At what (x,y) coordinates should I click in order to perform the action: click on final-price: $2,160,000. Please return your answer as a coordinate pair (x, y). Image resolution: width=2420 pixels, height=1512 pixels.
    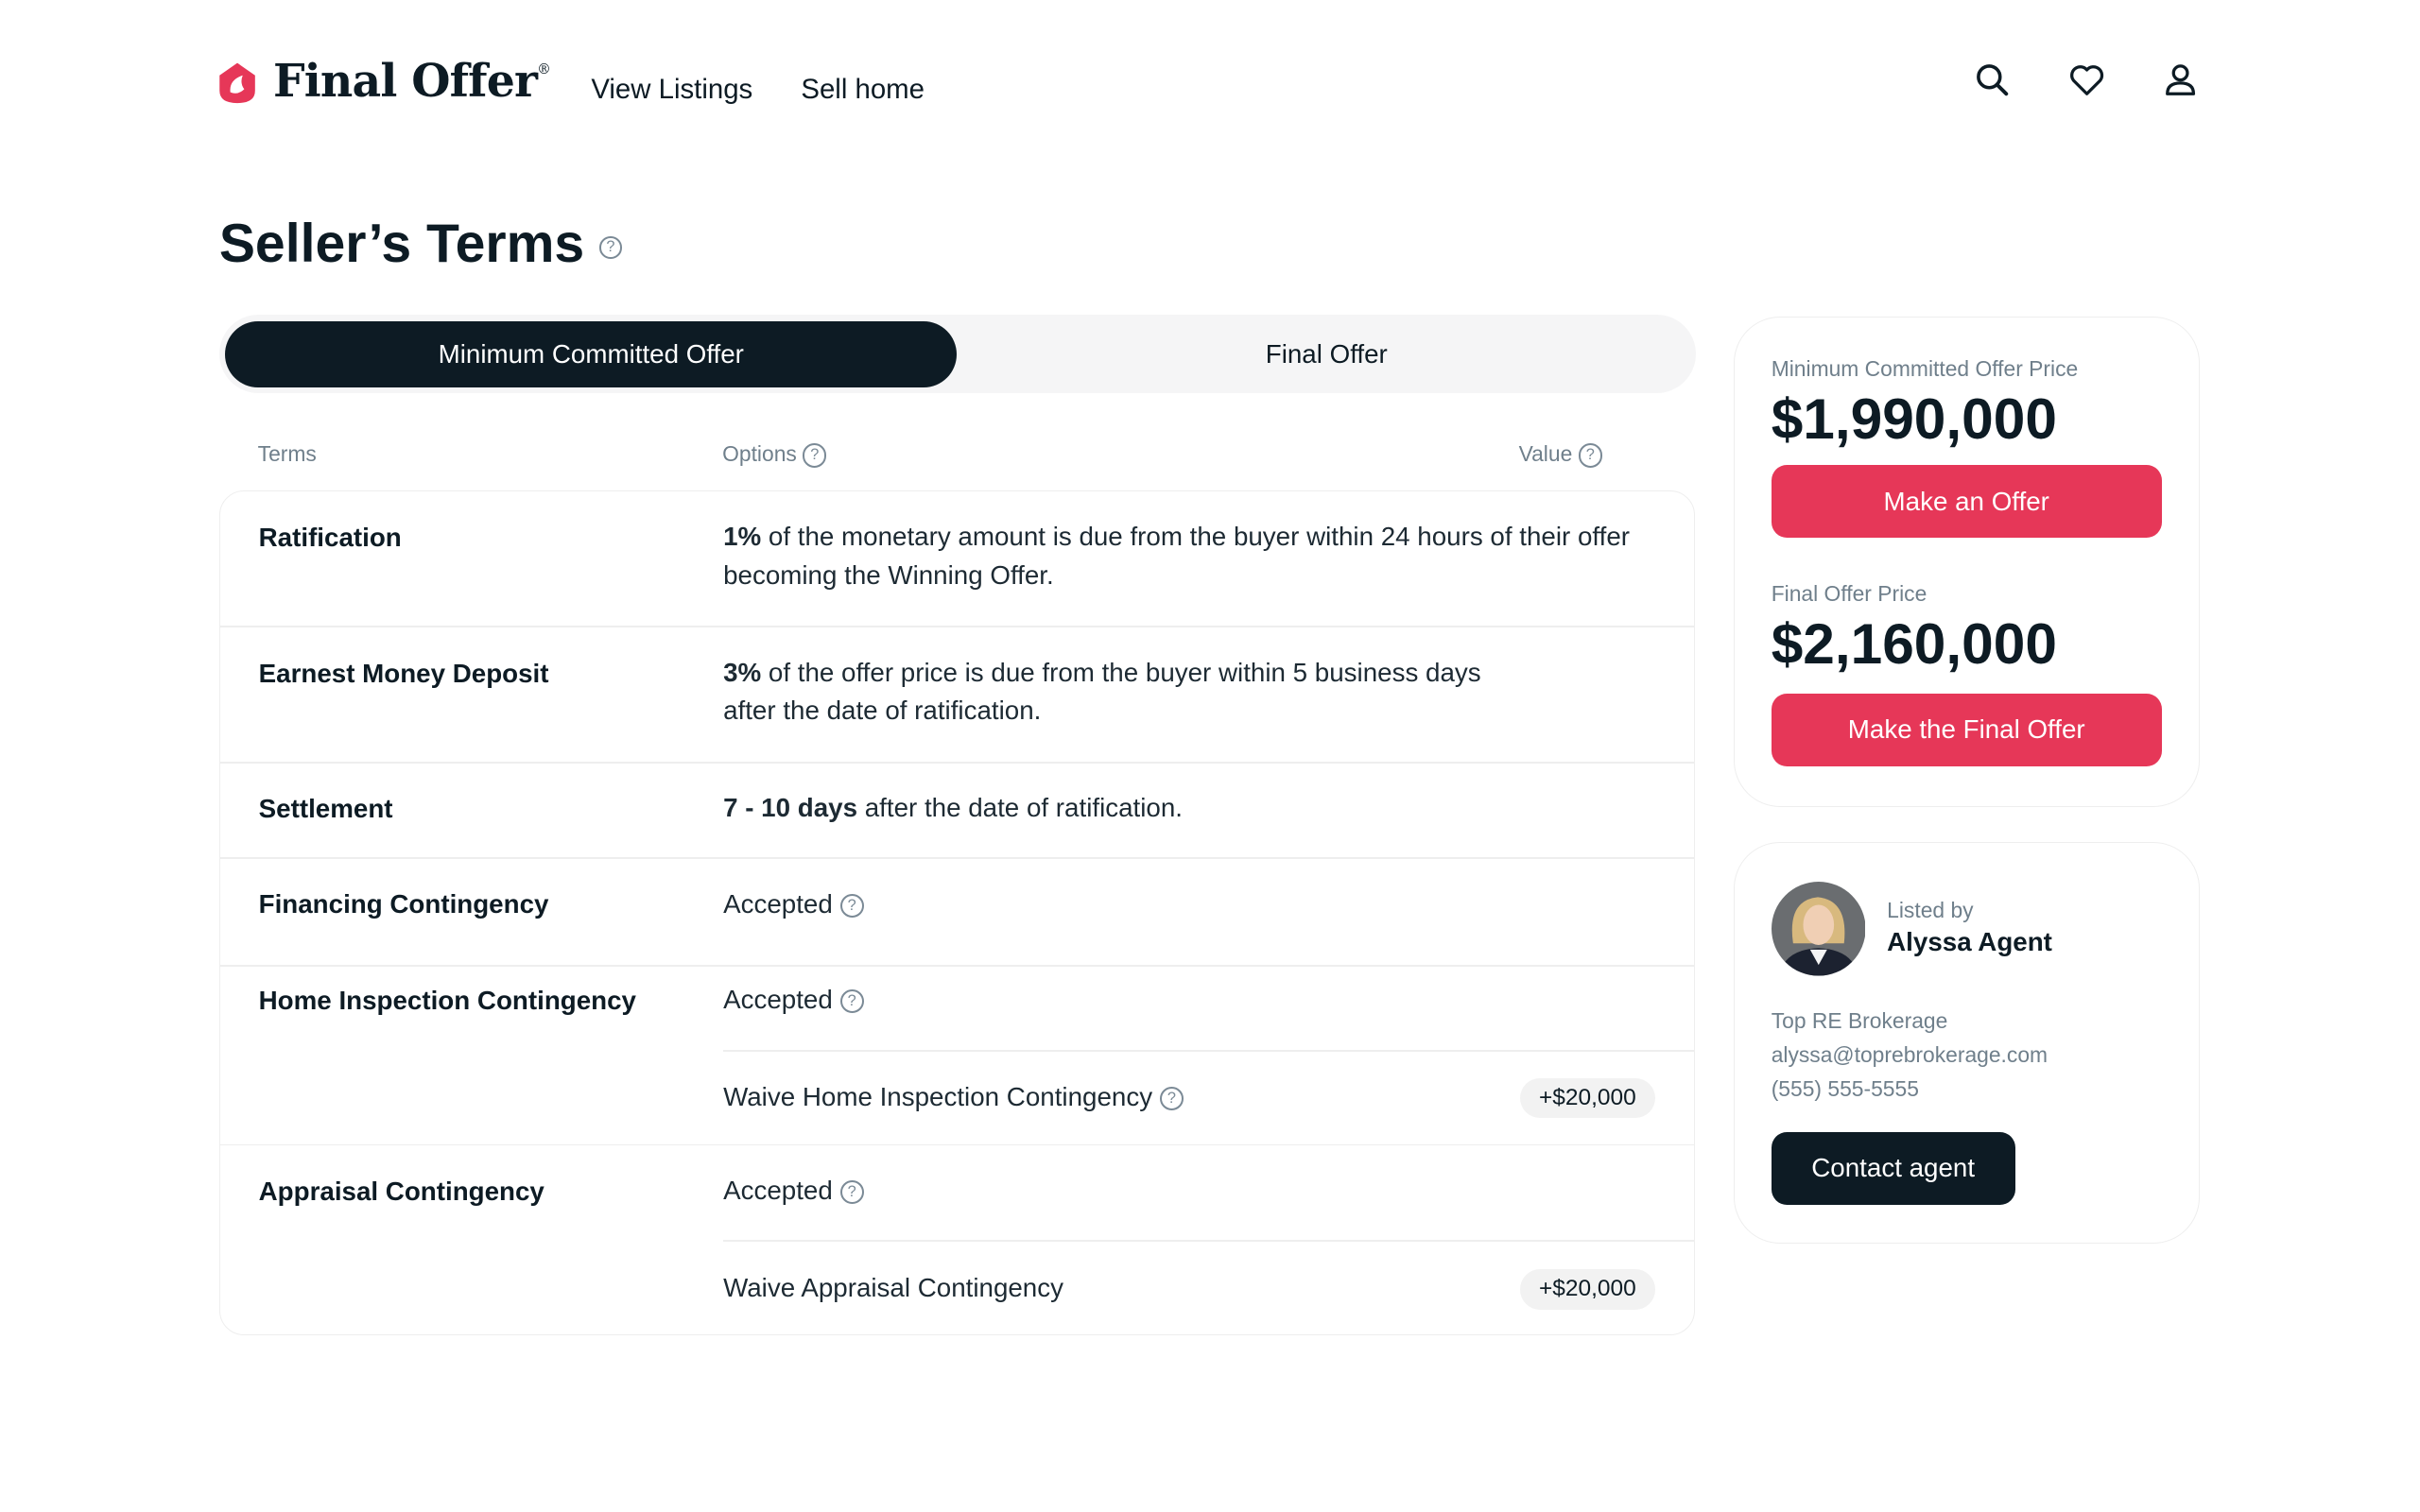
    Looking at the image, I should click on (1914, 643).